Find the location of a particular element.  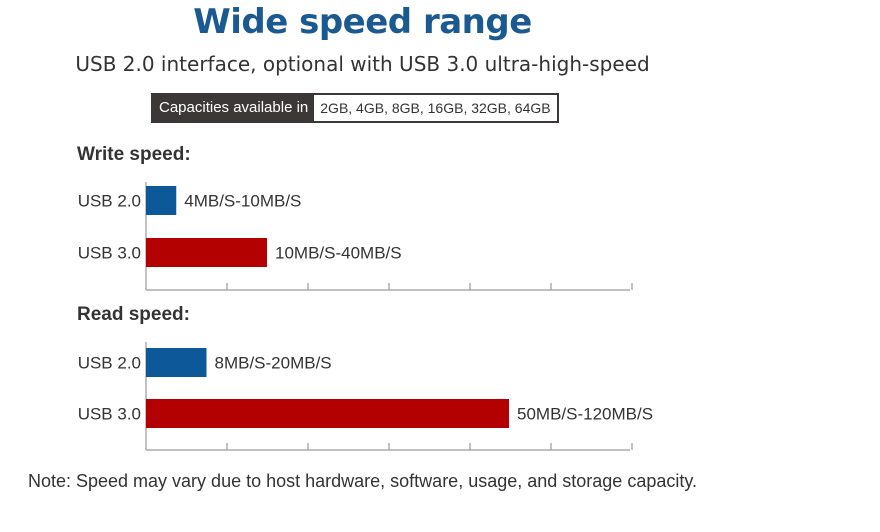

read-category-label: USB 3.0 is located at coordinates (109, 414).